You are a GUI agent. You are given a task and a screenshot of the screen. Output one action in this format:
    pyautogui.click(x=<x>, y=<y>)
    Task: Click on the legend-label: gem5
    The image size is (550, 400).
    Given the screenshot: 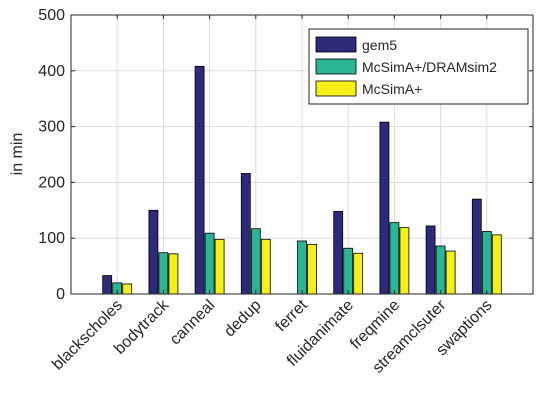 What is the action you would take?
    pyautogui.click(x=379, y=45)
    